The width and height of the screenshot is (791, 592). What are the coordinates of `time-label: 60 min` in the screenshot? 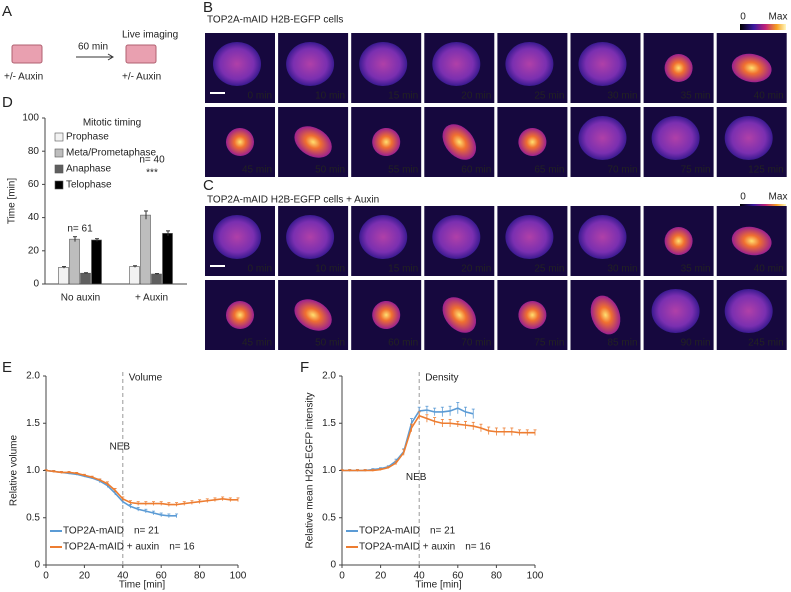 It's located at (476, 170).